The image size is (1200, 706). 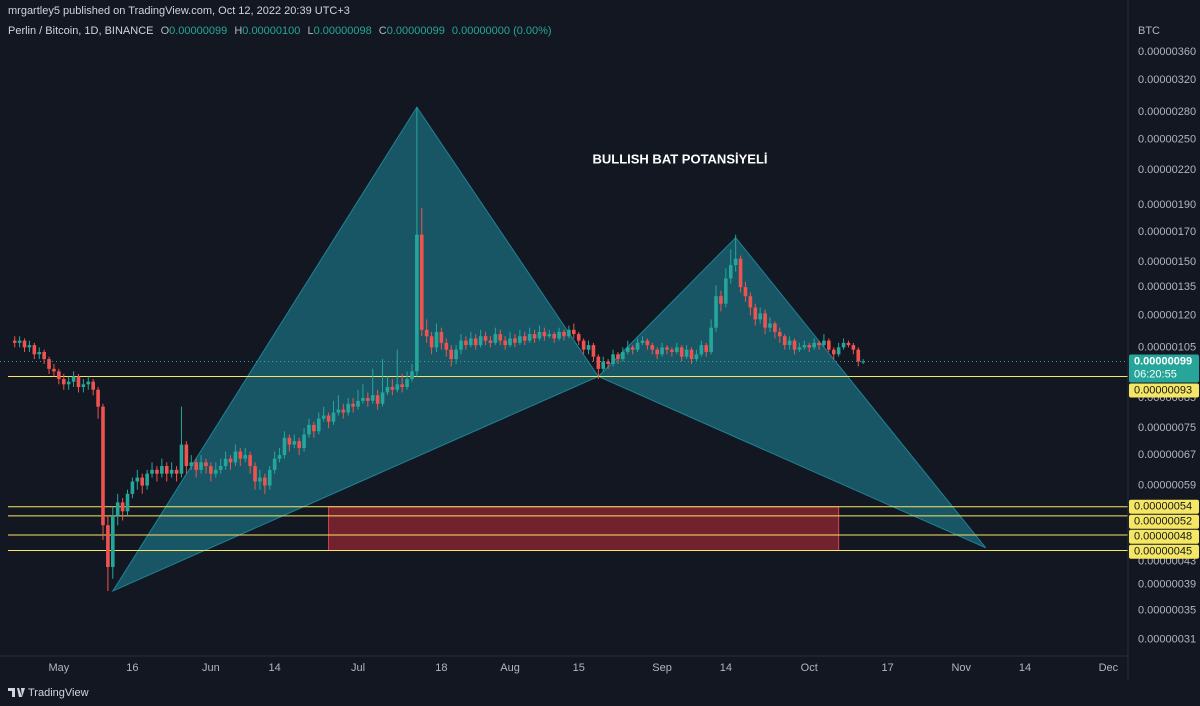 I want to click on y-tick-label: 0.00000250, so click(x=1167, y=139).